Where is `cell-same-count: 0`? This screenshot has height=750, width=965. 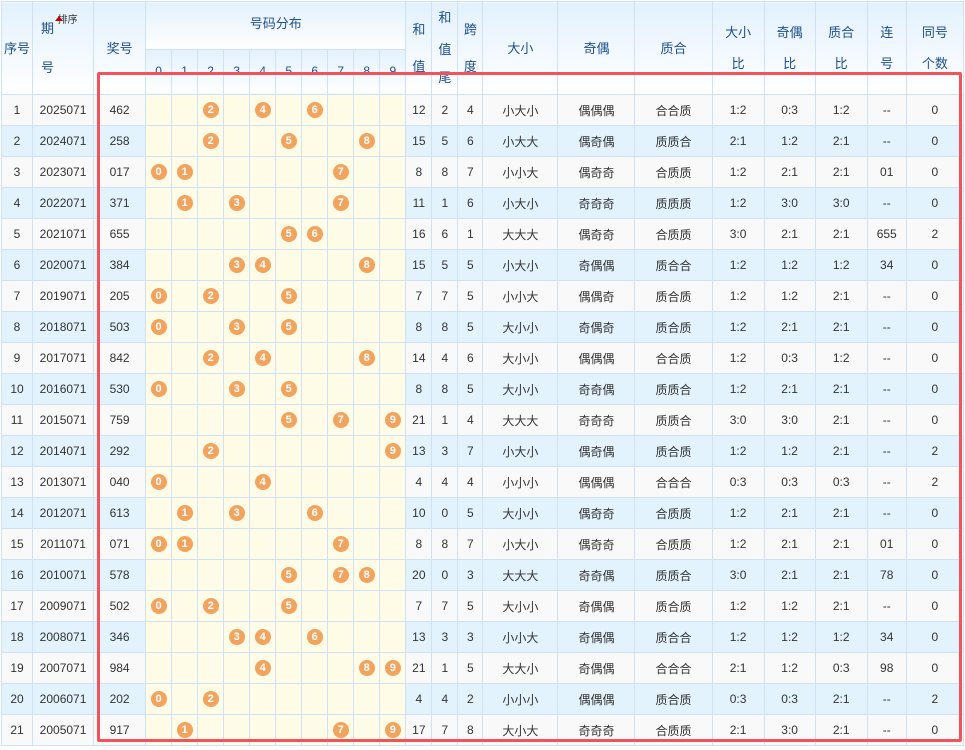 cell-same-count: 0 is located at coordinates (935, 110).